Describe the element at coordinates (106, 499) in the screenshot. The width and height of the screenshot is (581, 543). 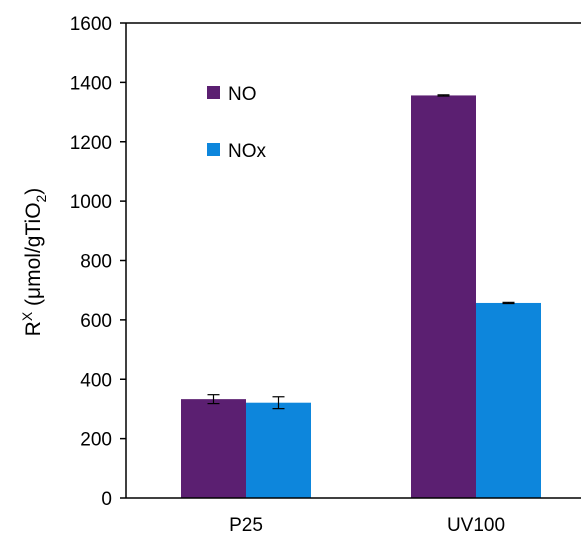
I see `y-tick-label: 0` at that location.